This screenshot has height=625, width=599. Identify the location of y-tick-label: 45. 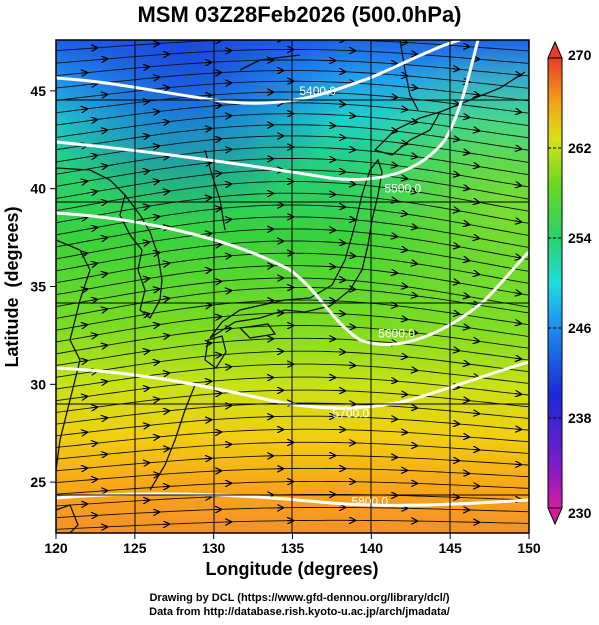
(38, 91).